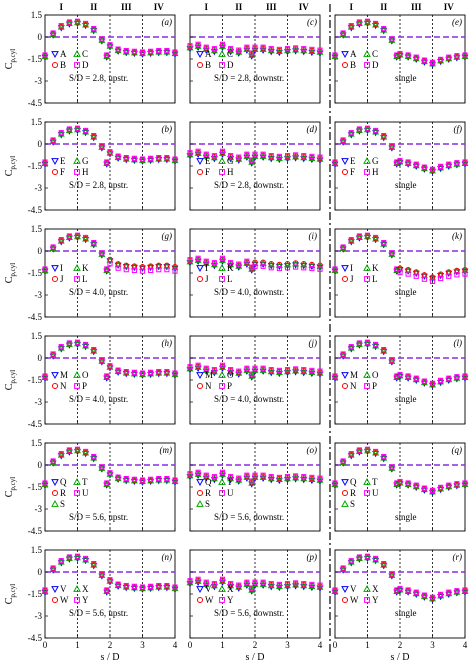  I want to click on region-label-III: III, so click(416, 7).